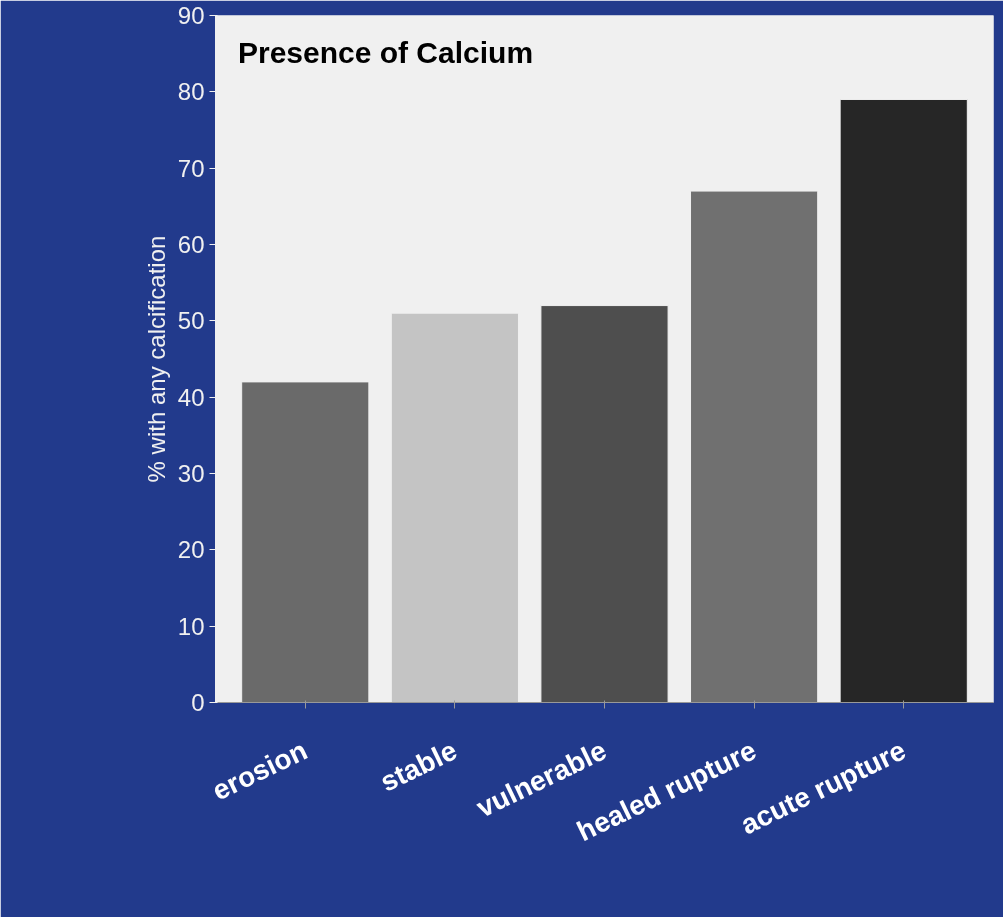  What do you see at coordinates (191, 626) in the screenshot?
I see `y-tick-label: 10` at bounding box center [191, 626].